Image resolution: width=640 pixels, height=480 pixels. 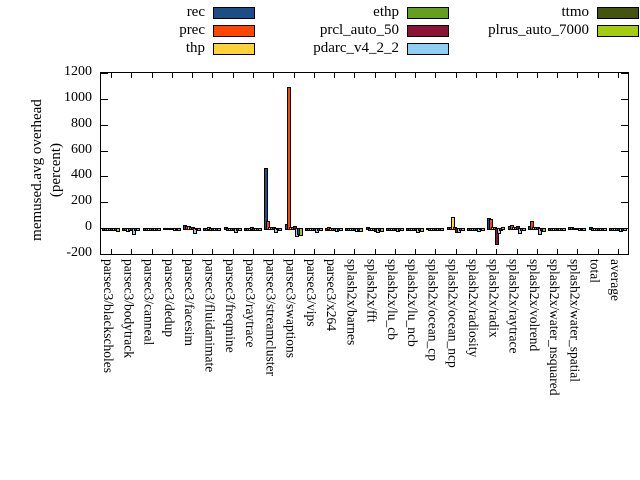 I want to click on x-category-label: splash2x/lu_ncb, so click(x=413, y=303).